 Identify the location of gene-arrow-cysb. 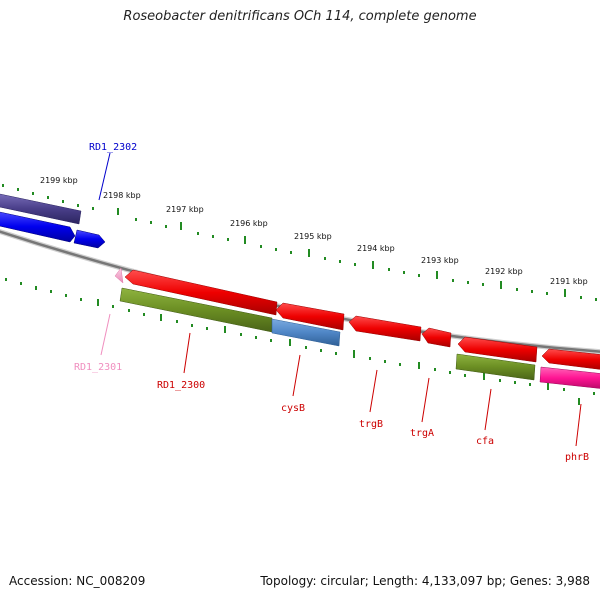
(310, 316).